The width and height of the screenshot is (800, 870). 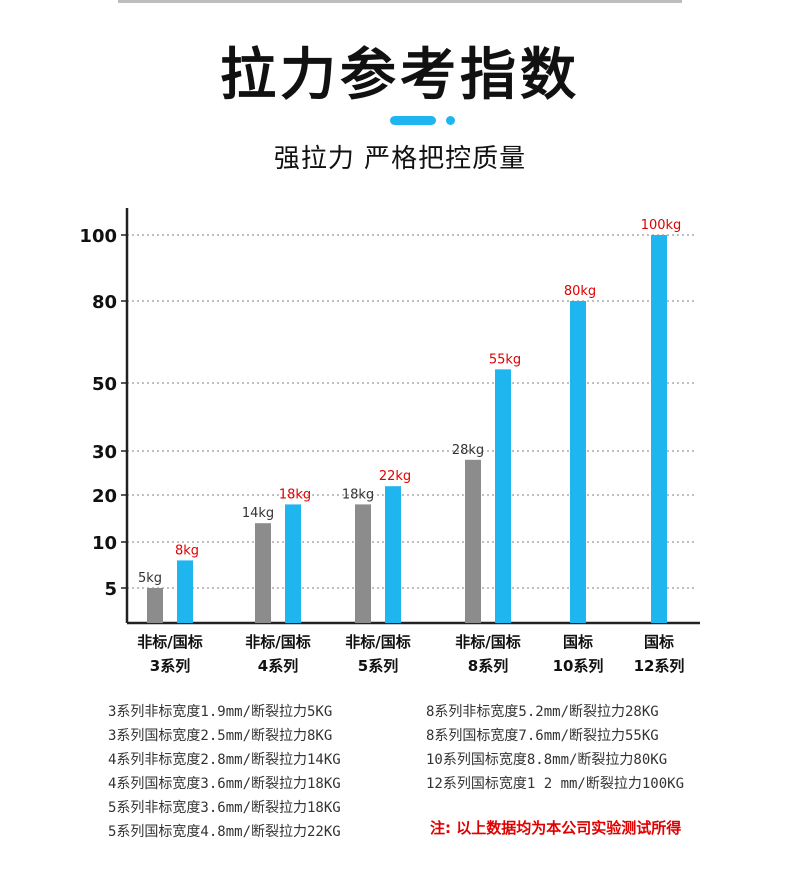 I want to click on bar-非标-8系列, so click(x=473, y=541).